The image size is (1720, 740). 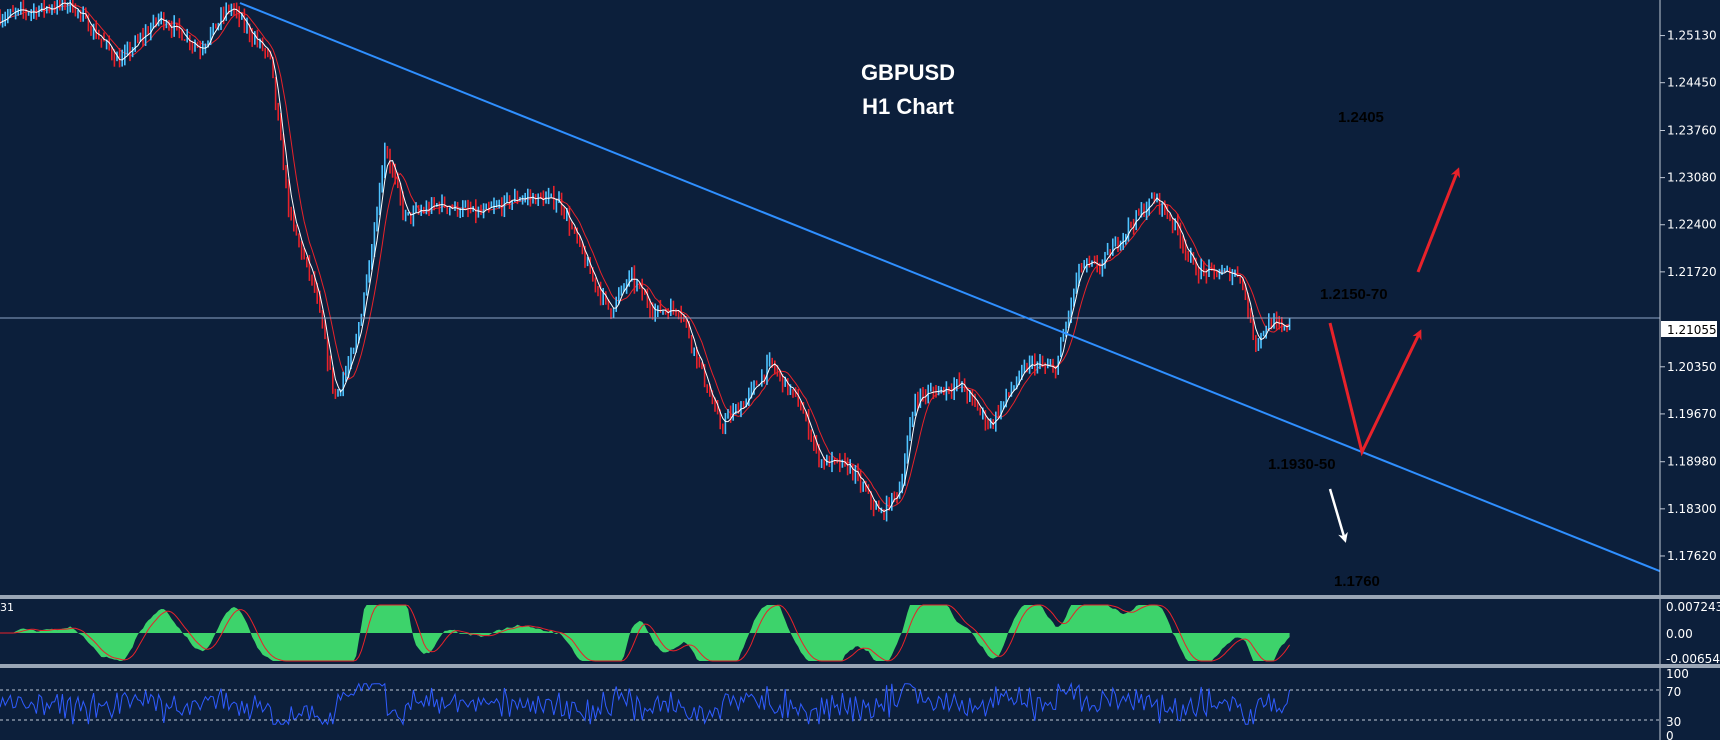 What do you see at coordinates (1692, 131) in the screenshot?
I see `price-tick-label: 1.23760` at bounding box center [1692, 131].